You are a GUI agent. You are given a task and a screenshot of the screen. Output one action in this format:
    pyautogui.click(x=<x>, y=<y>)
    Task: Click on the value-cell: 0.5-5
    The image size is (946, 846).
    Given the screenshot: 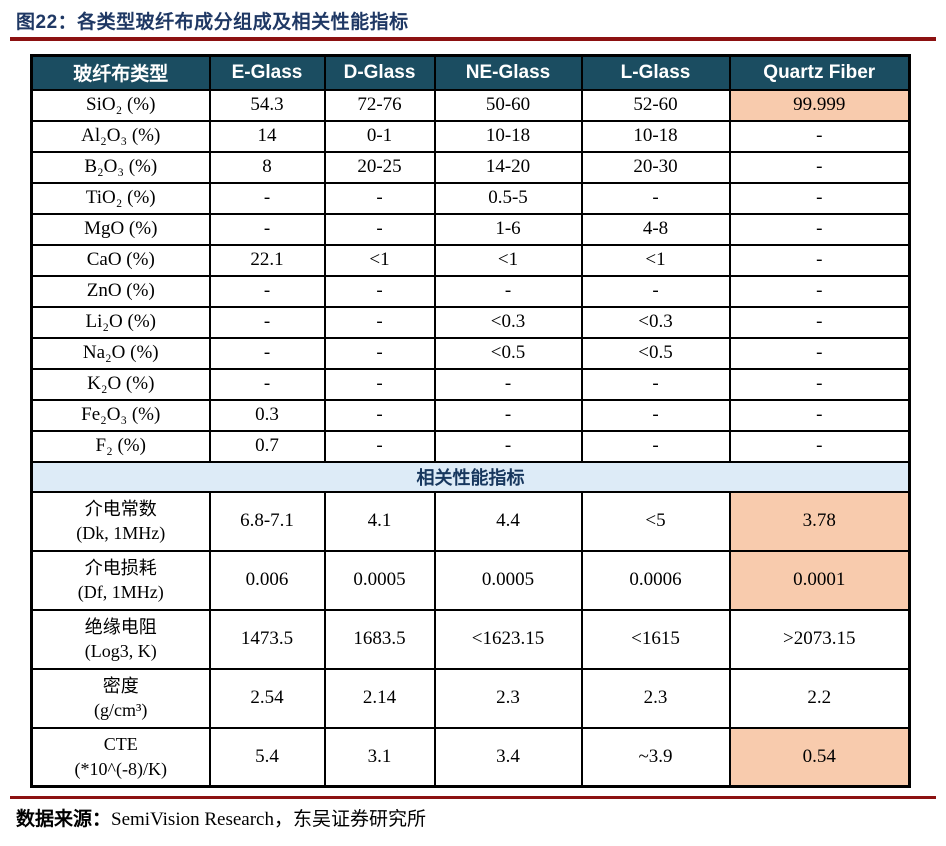 What is the action you would take?
    pyautogui.click(x=508, y=198)
    